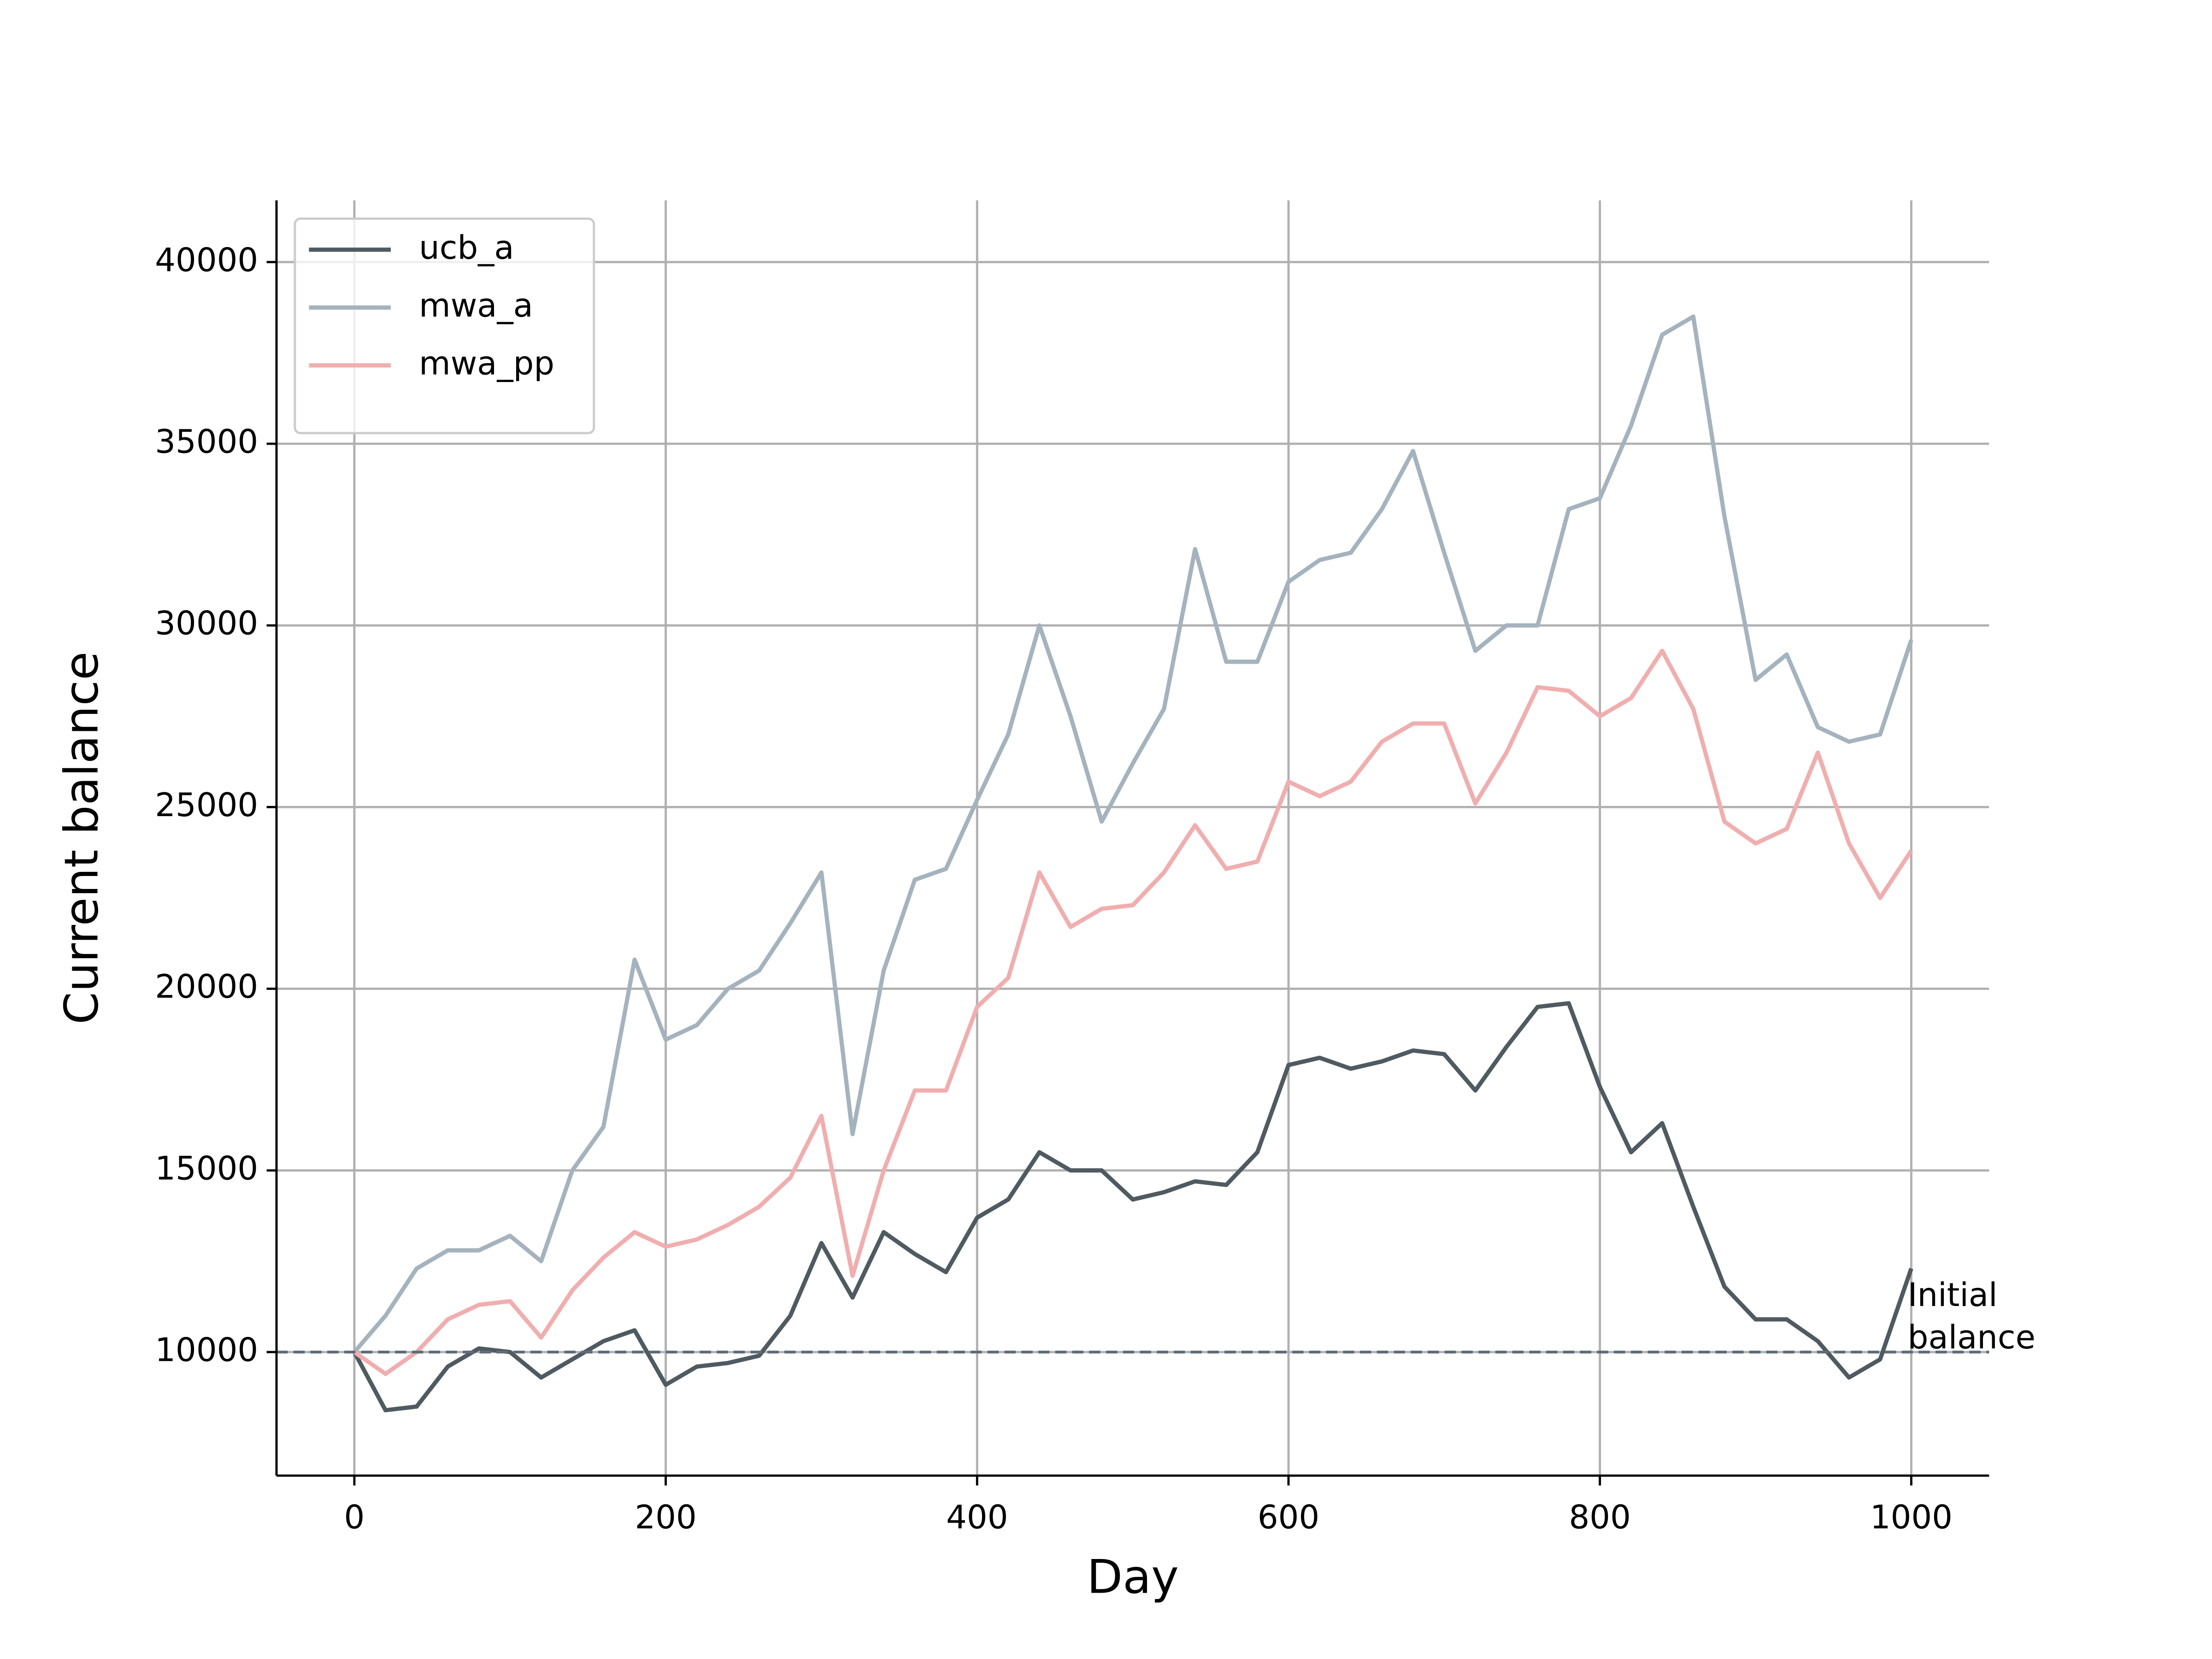  I want to click on x-tick-label: 0, so click(354, 1517).